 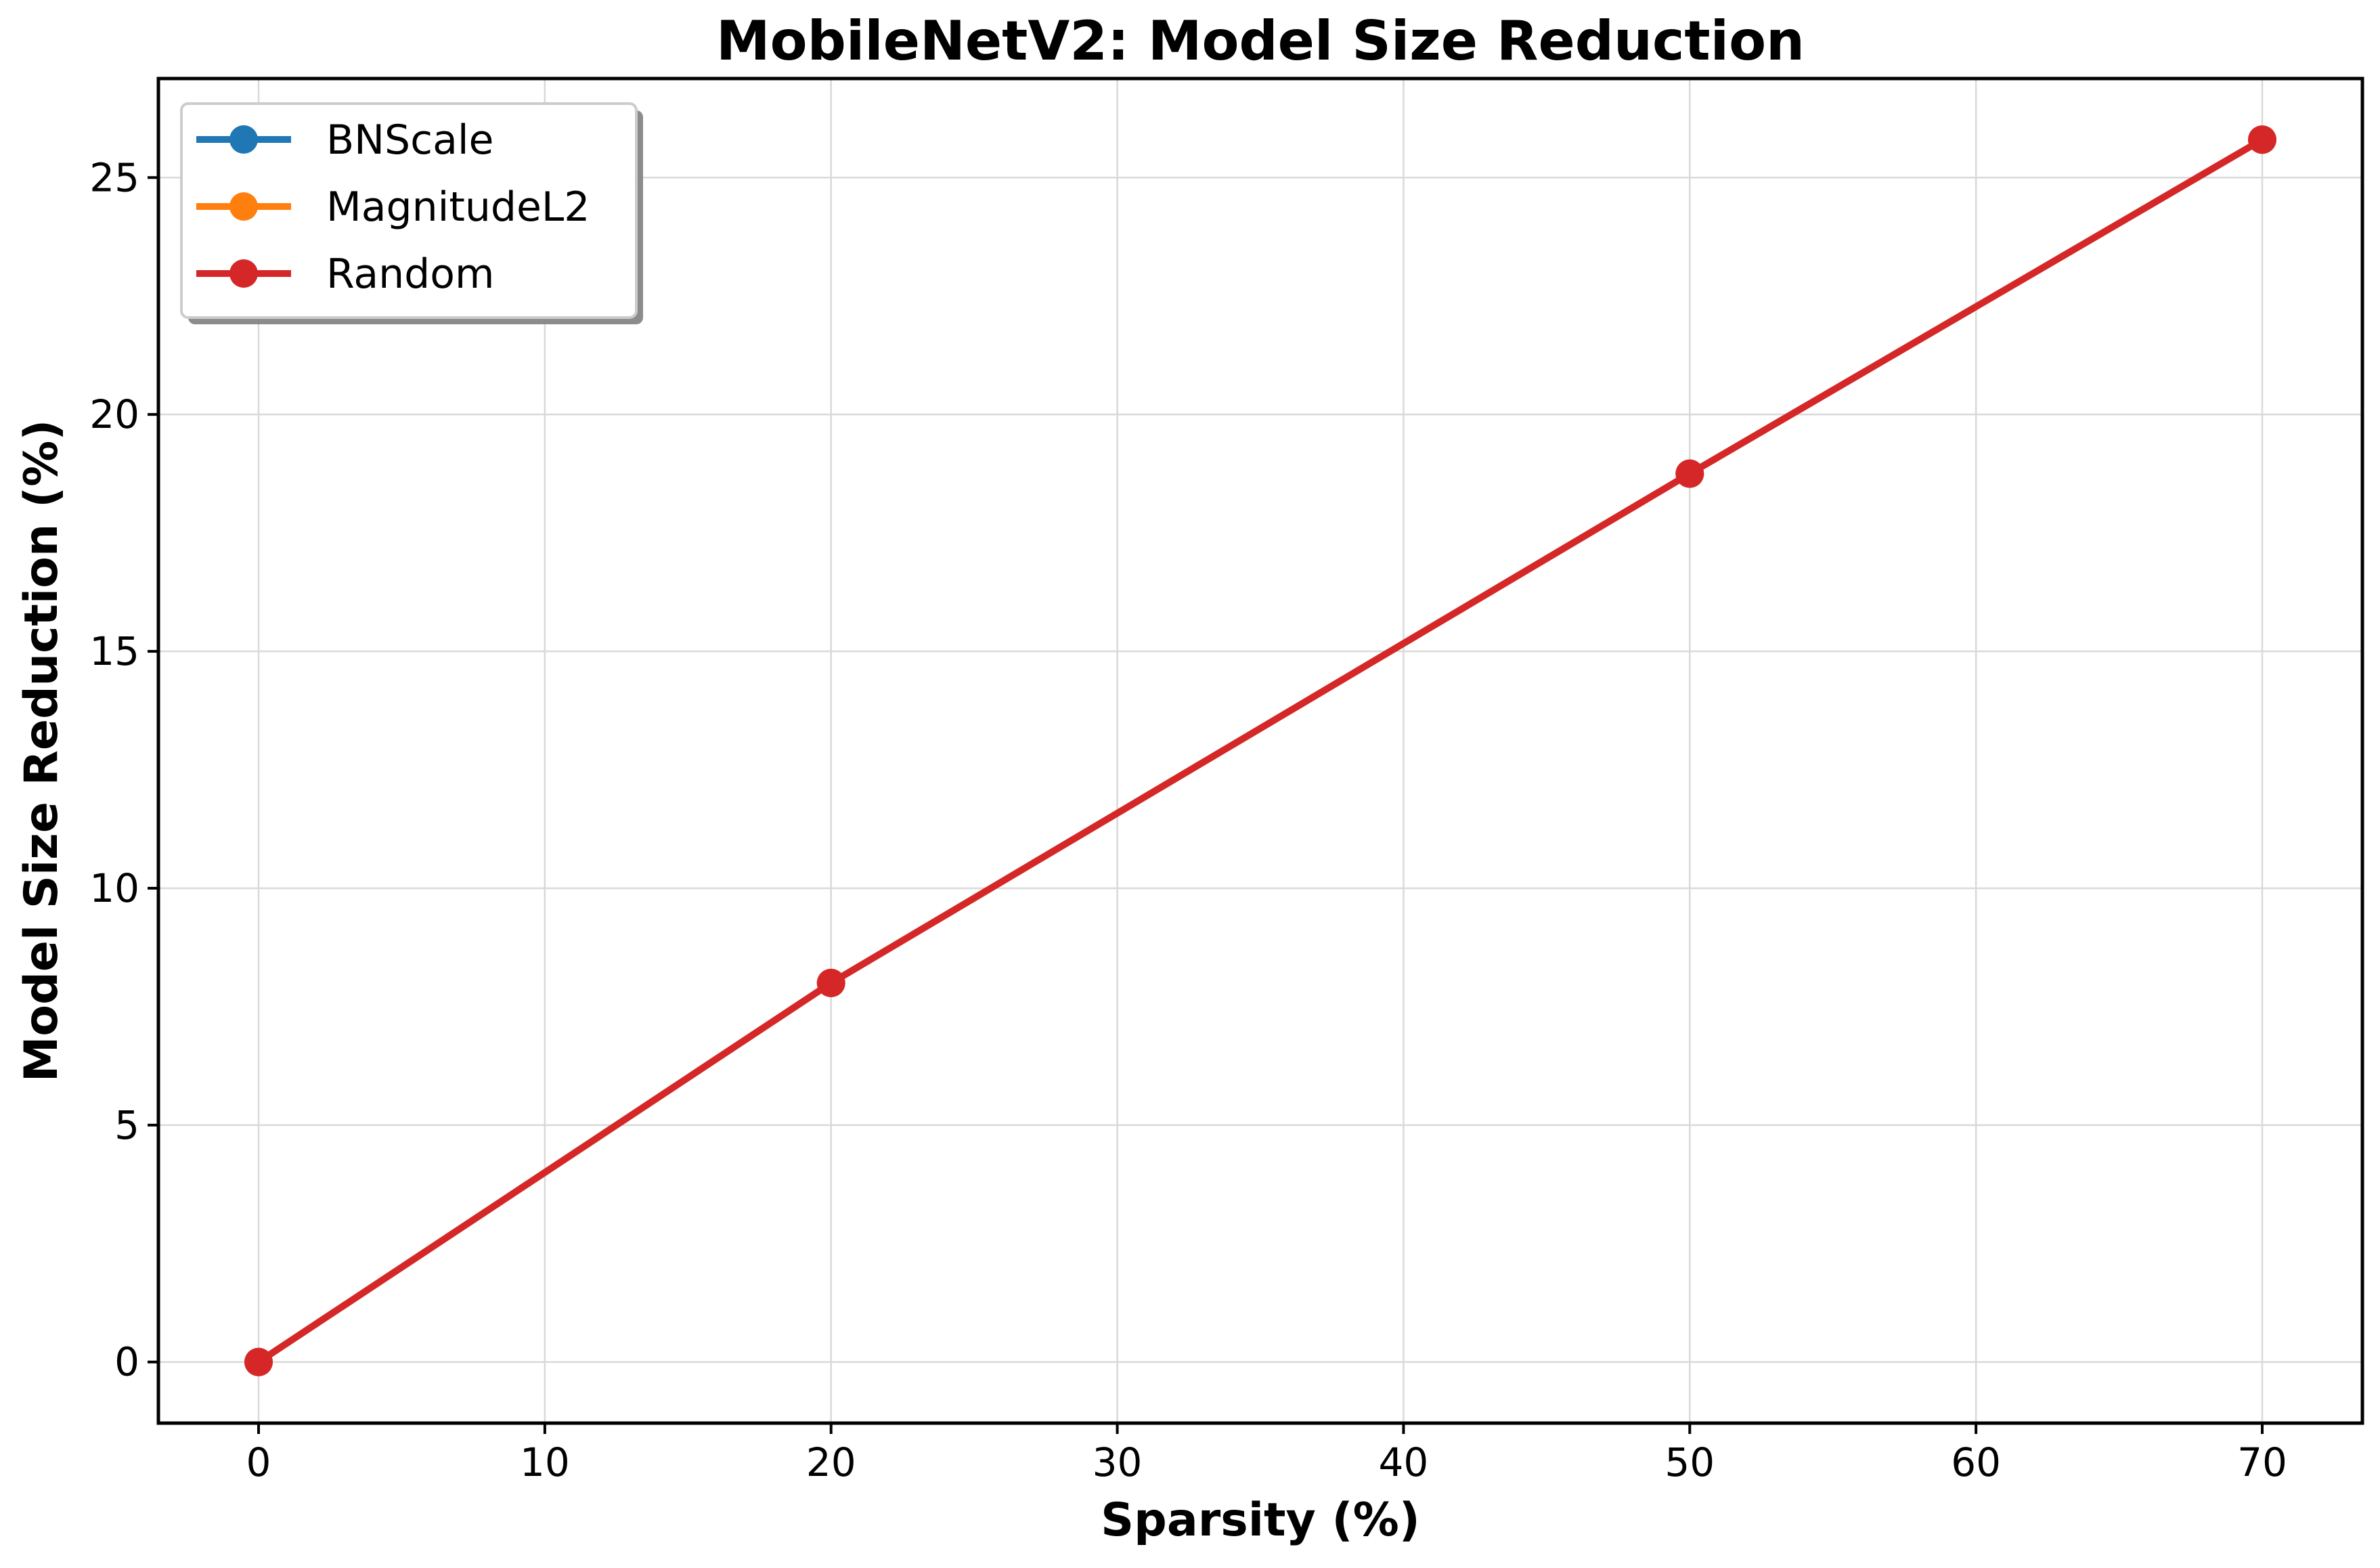 I want to click on legend: BNScale MagnitudeL2 Random, so click(x=412, y=213).